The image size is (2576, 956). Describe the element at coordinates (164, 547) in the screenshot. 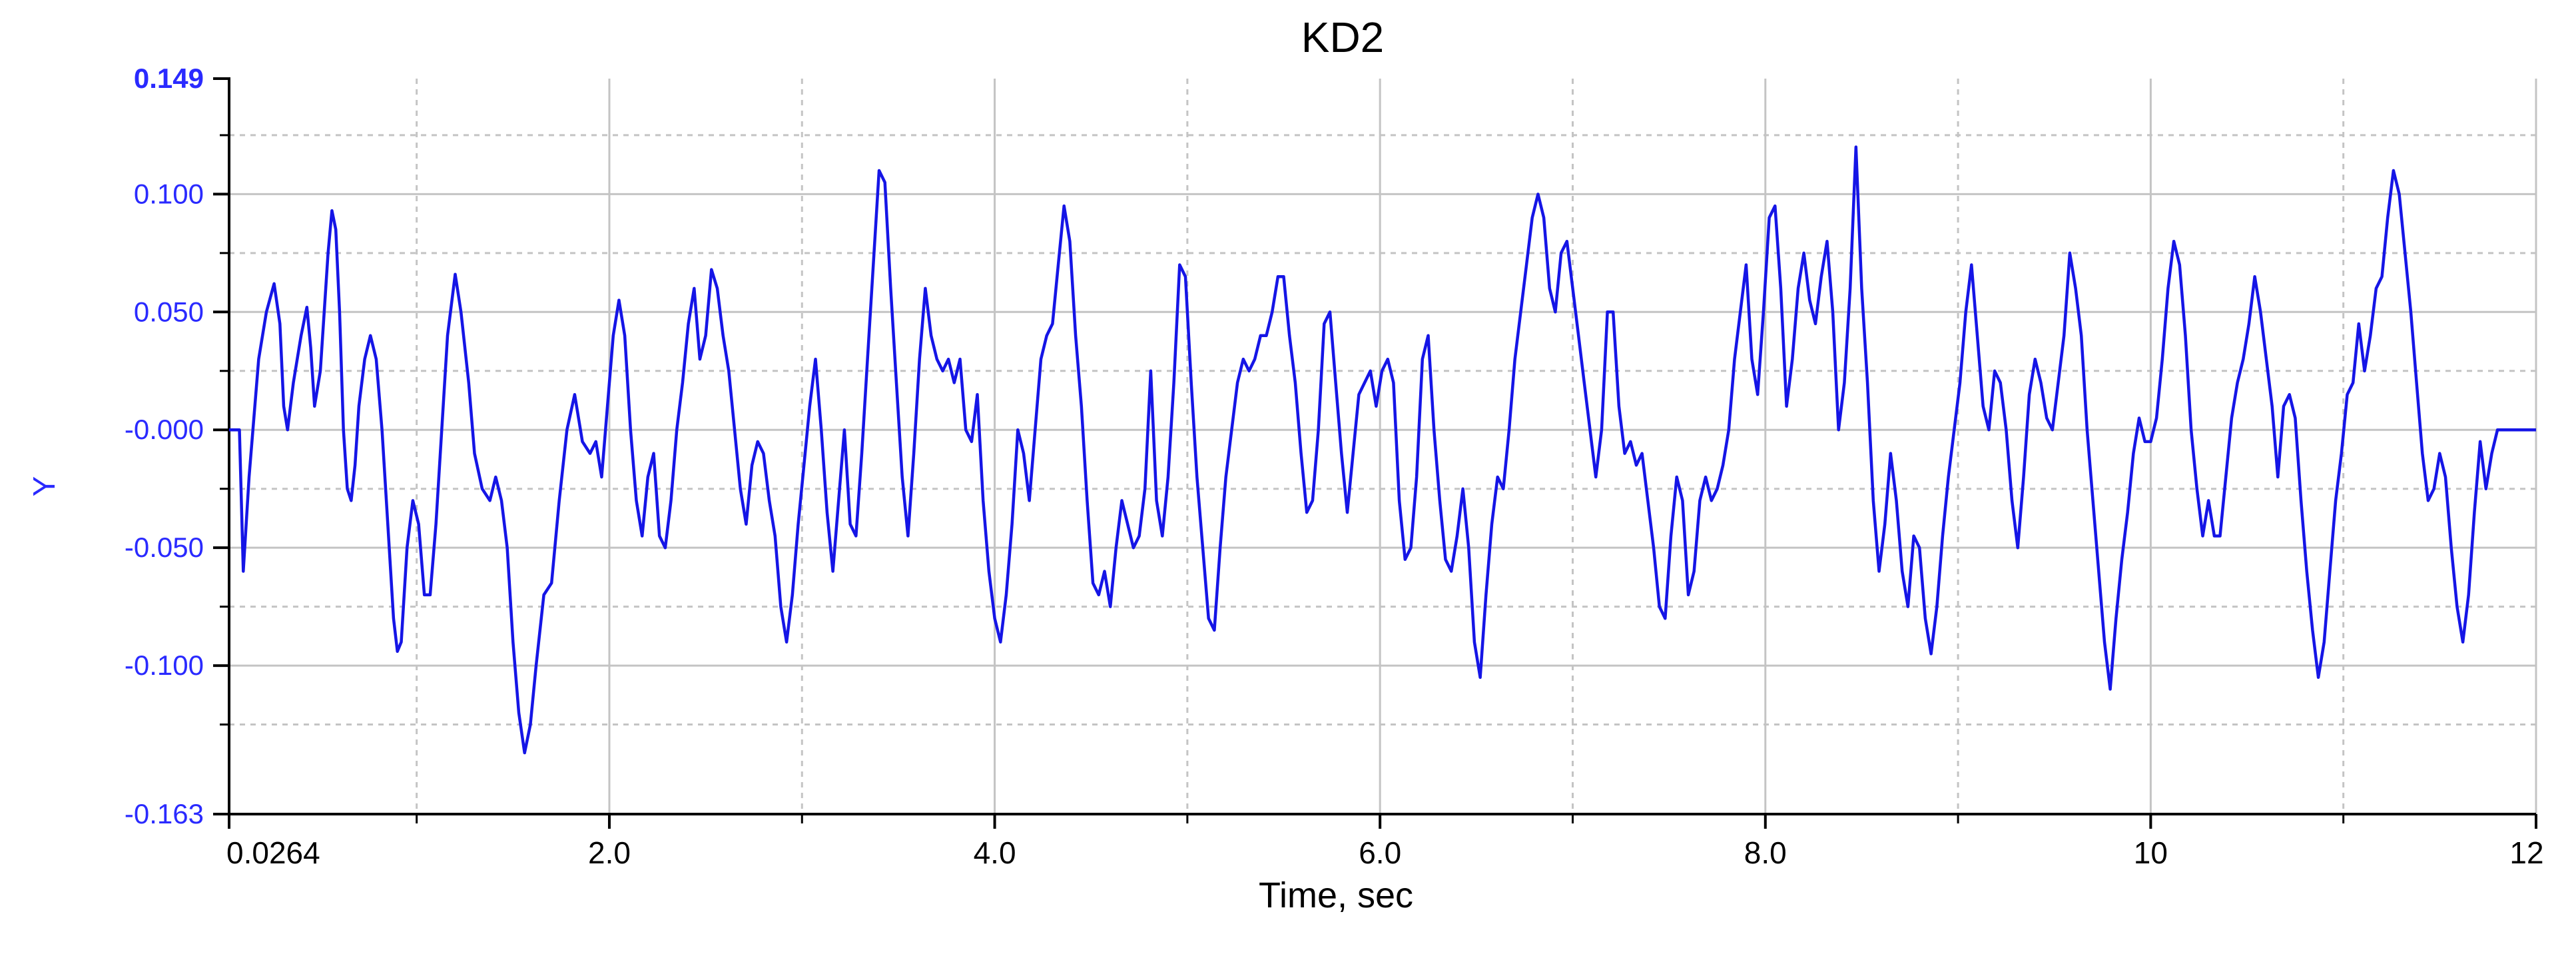

I see `y-tick-label: -0.050` at that location.